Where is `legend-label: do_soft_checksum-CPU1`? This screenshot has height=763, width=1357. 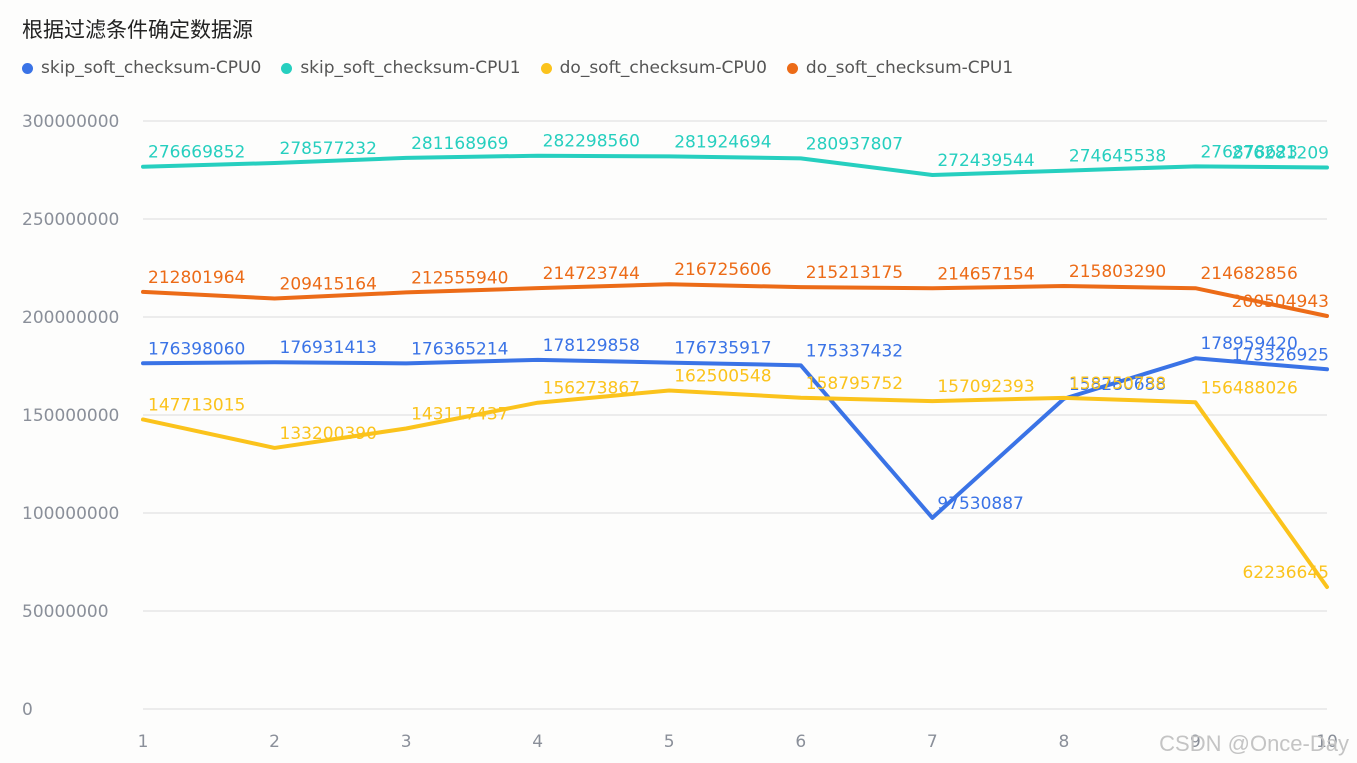 legend-label: do_soft_checksum-CPU1 is located at coordinates (909, 68).